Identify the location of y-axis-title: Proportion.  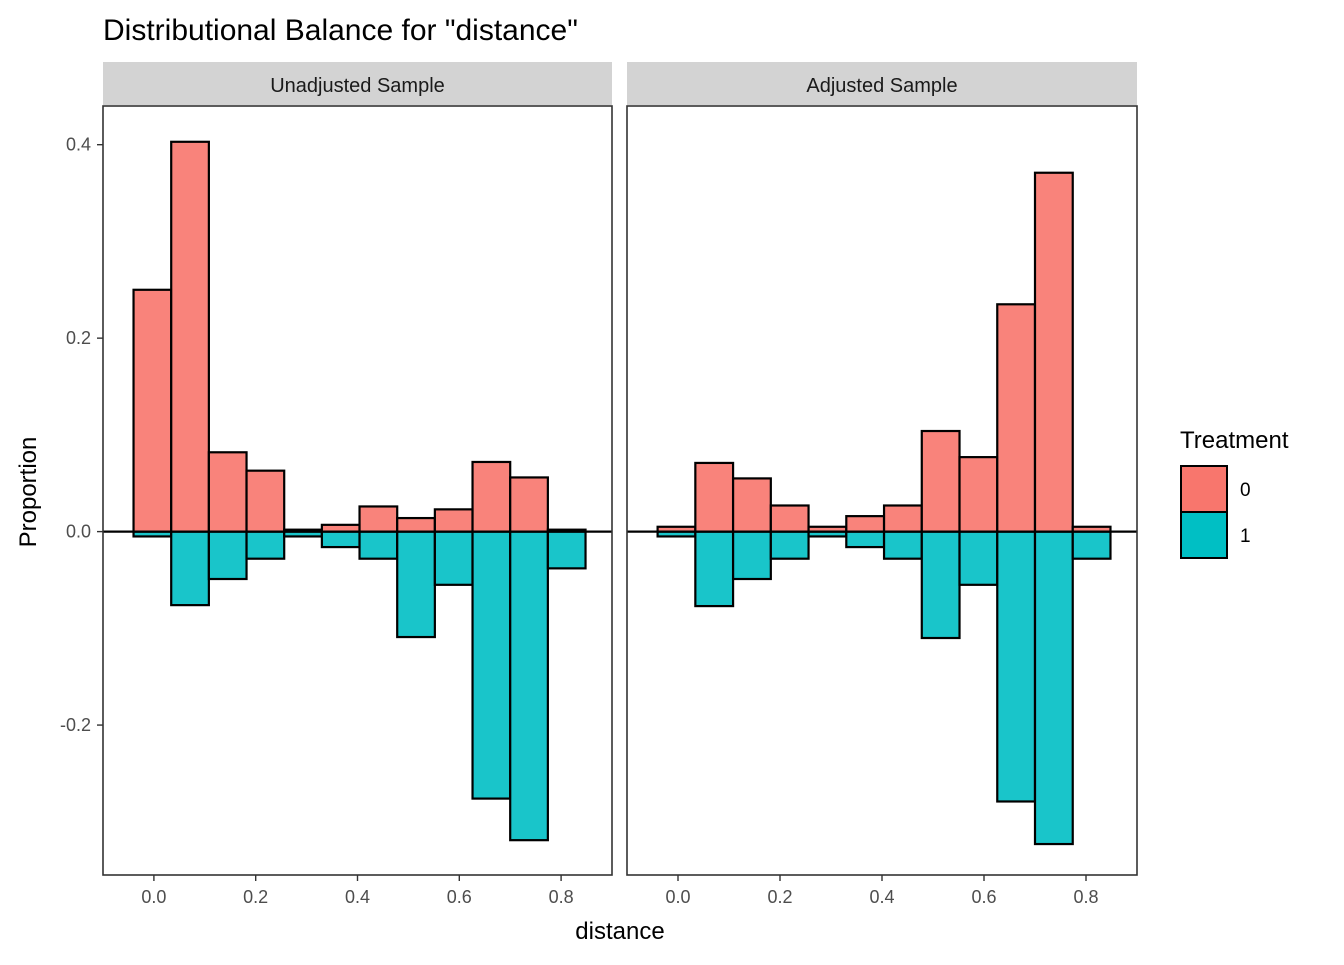
(28, 492).